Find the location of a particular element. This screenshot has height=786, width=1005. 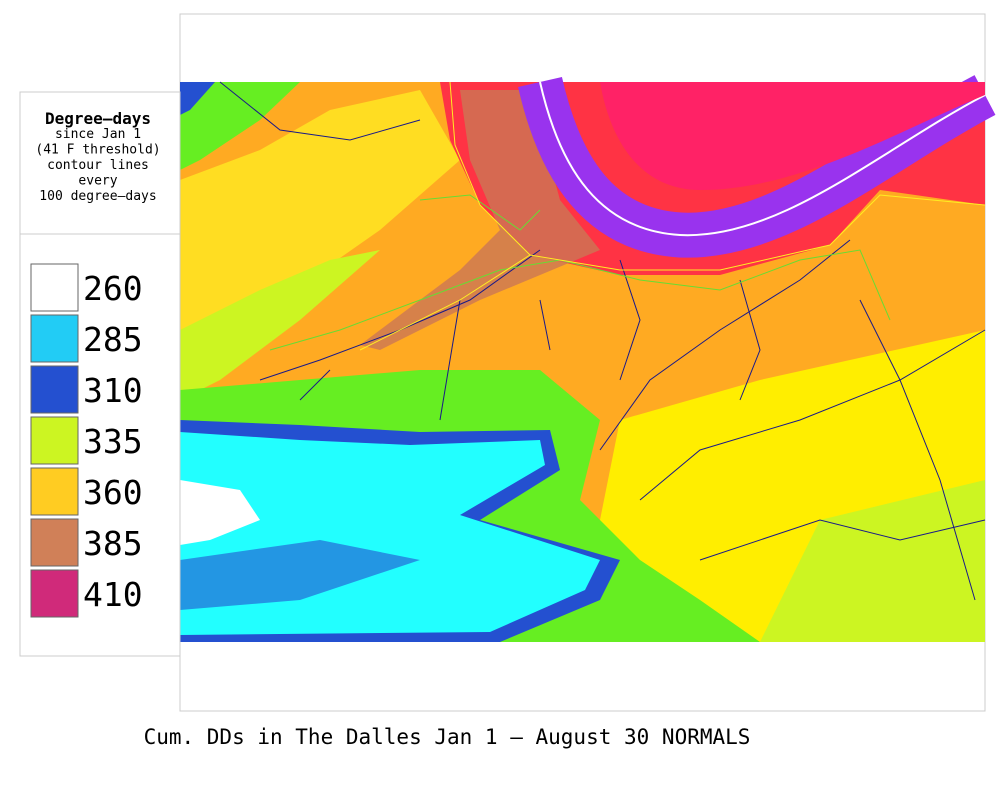

legend-subtitle: contour lines is located at coordinates (98, 165).